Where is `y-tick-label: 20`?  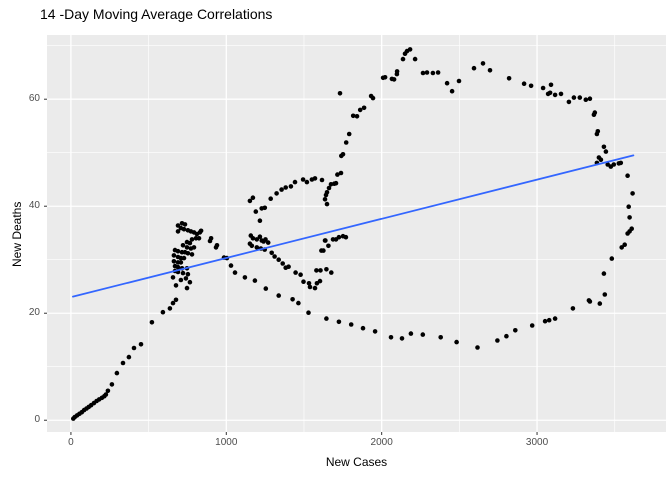
y-tick-label: 20 is located at coordinates (34, 313).